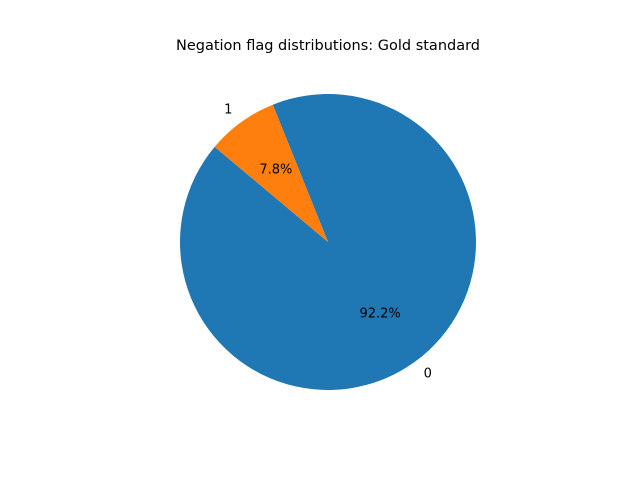 Image resolution: width=640 pixels, height=484 pixels. Describe the element at coordinates (275, 170) in the screenshot. I see `percent-label-1: 7.8%` at that location.